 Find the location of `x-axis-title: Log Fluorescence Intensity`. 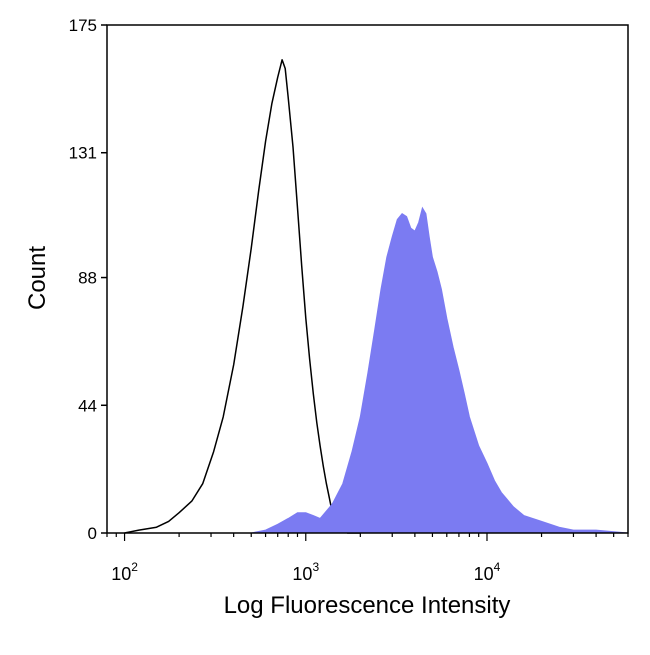

x-axis-title: Log Fluorescence Intensity is located at coordinates (367, 605).